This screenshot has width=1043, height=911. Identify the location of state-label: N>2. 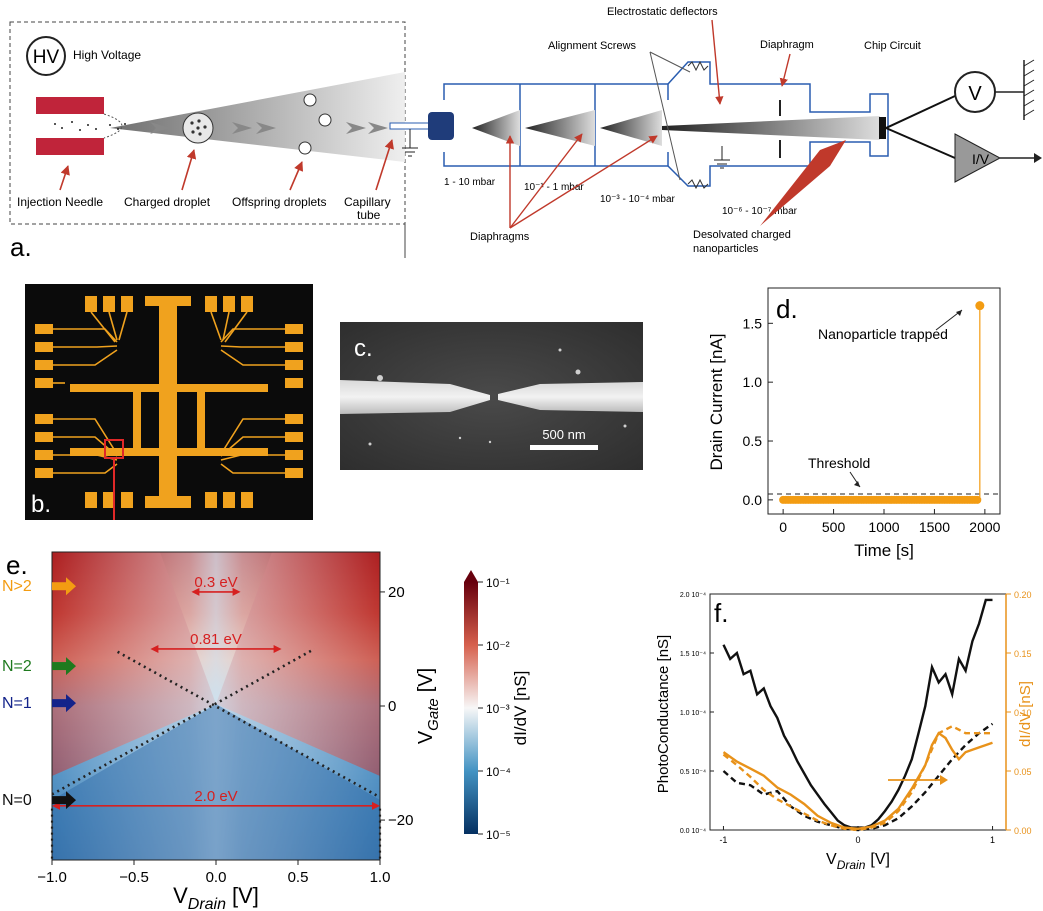
(17, 586).